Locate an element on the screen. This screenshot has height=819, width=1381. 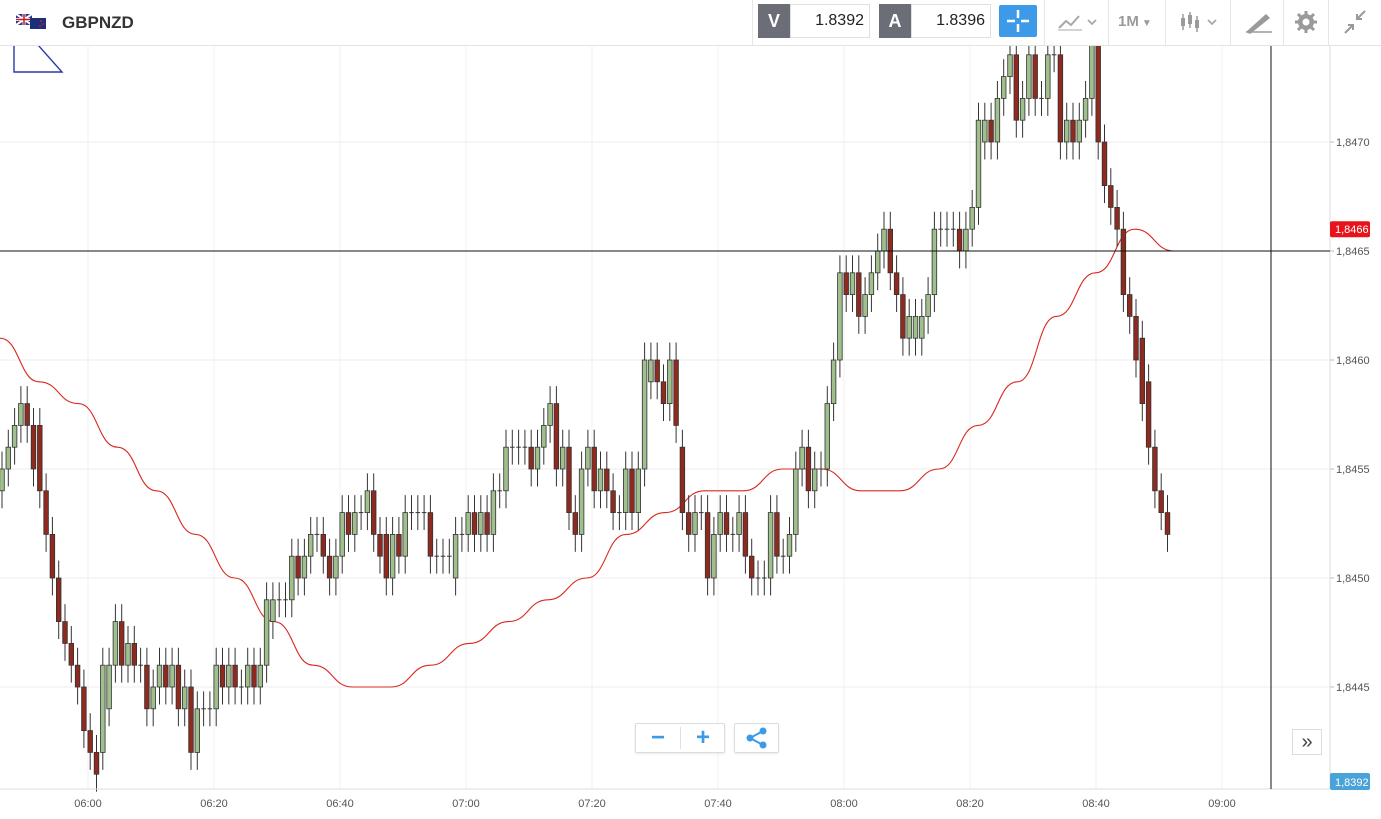
buy-price-box is located at coordinates (951, 21).